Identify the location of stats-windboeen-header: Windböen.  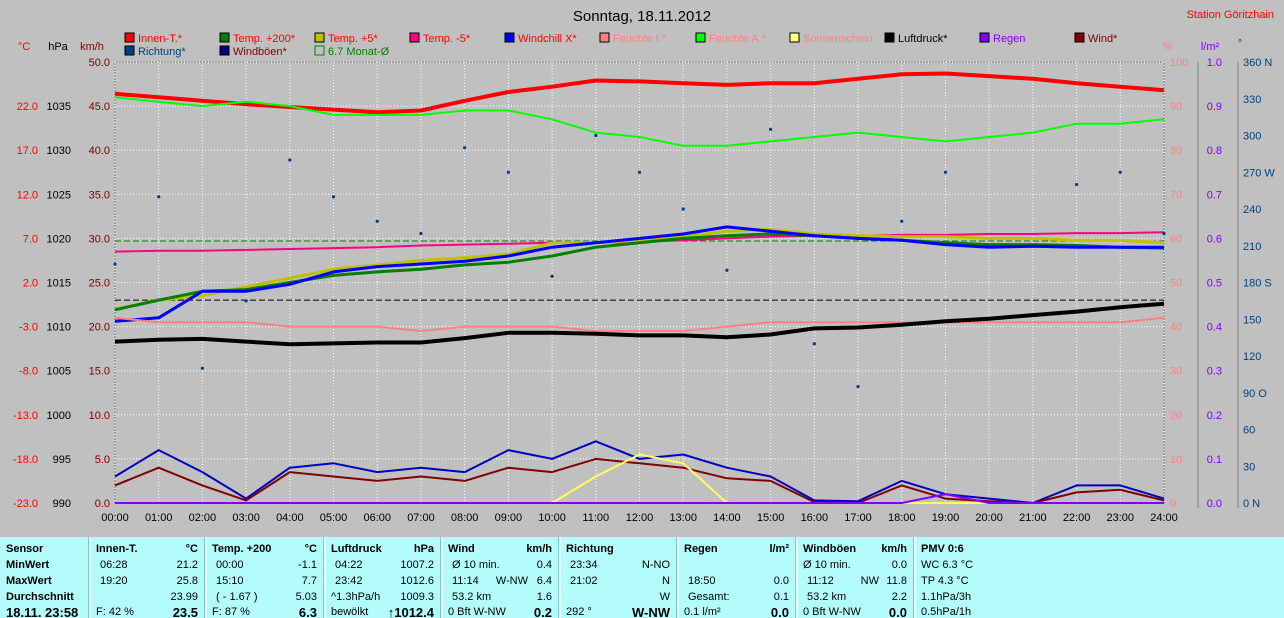
(830, 549).